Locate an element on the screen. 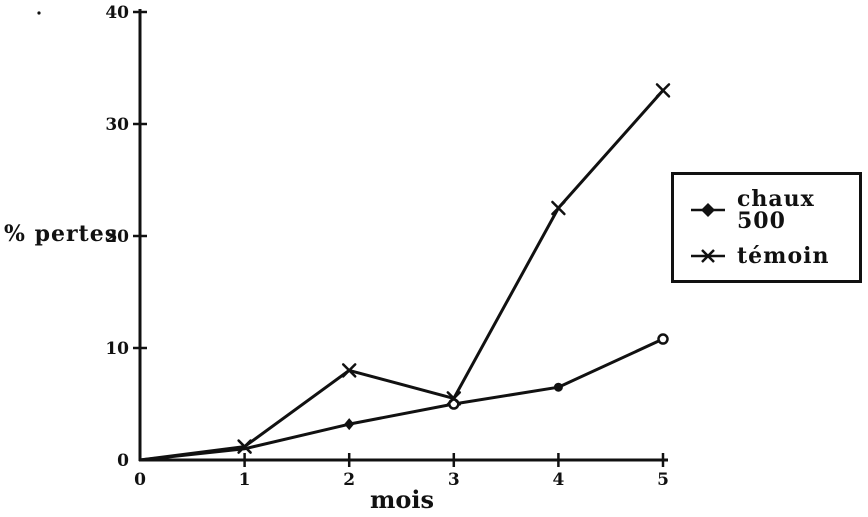 This screenshot has width=868, height=517. ink-speck is located at coordinates (39, 13).